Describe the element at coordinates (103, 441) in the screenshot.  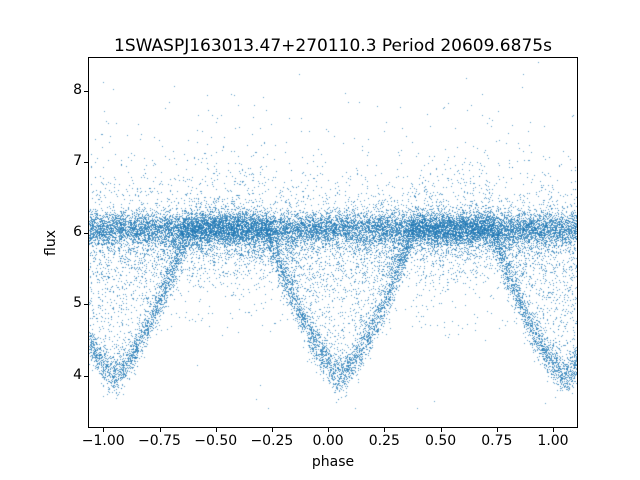
I see `x-tick-label: −1.00` at that location.